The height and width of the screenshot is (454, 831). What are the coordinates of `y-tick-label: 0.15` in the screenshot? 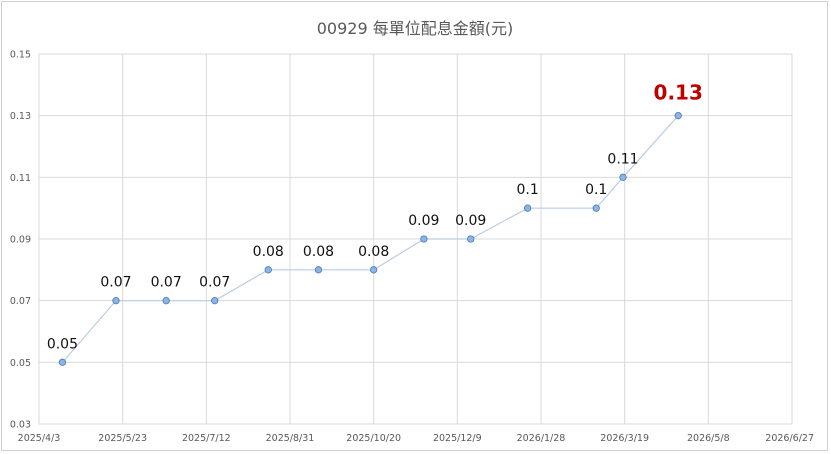 It's located at (20, 55).